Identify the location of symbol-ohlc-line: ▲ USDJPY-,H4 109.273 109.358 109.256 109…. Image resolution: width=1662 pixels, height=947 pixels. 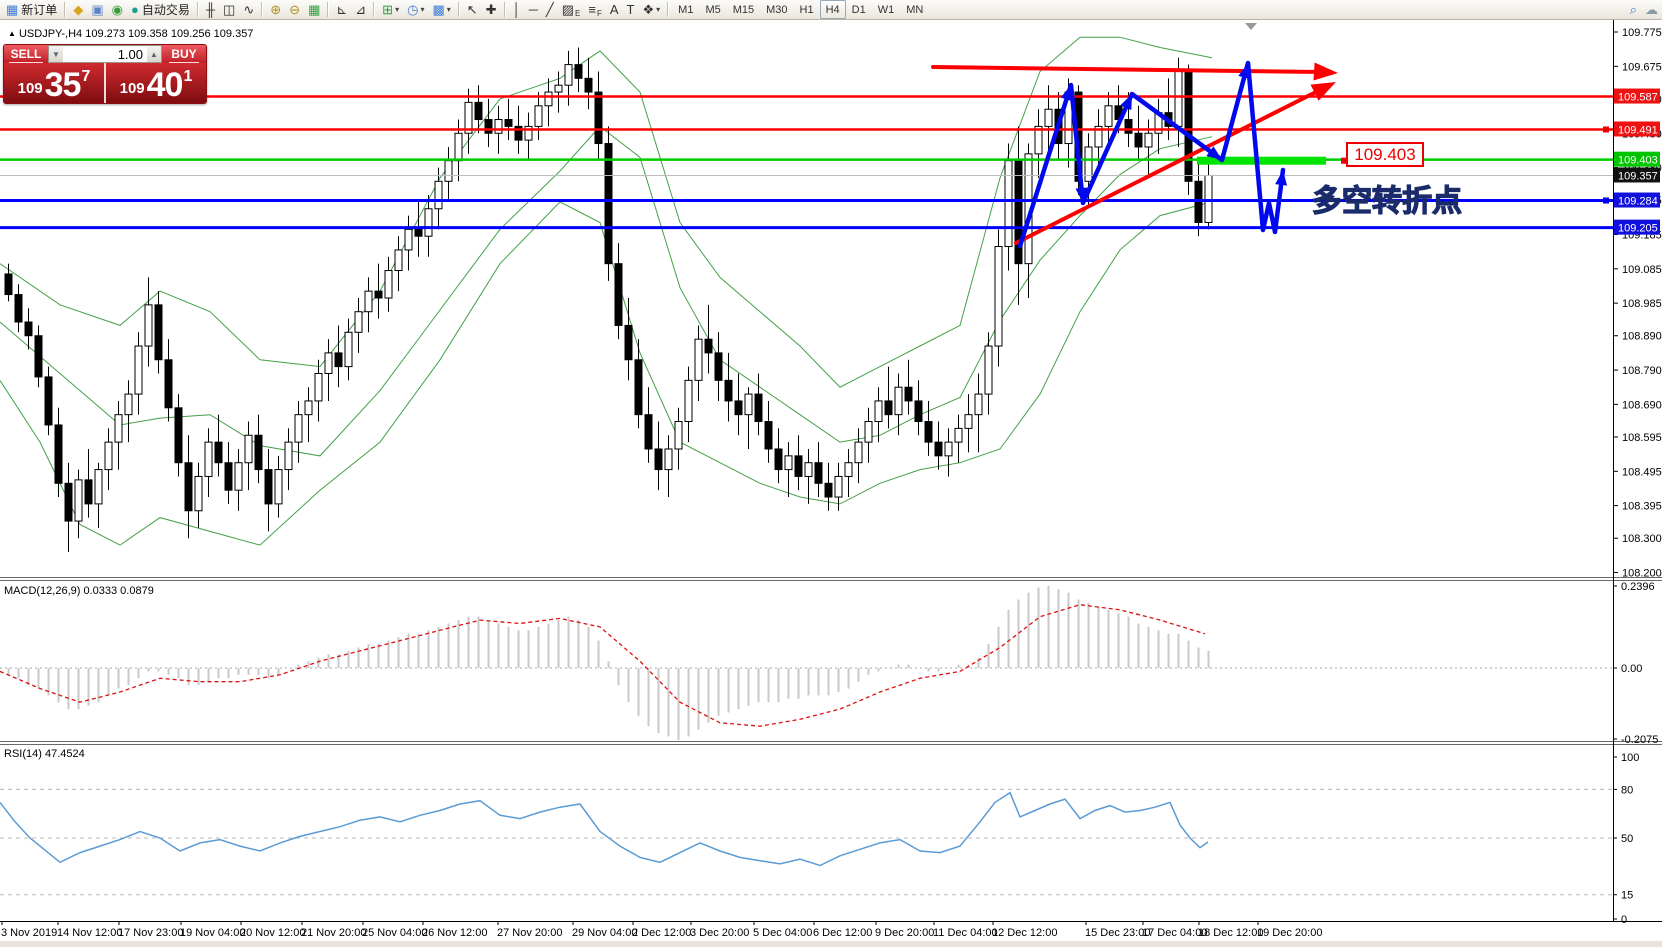
(130, 34).